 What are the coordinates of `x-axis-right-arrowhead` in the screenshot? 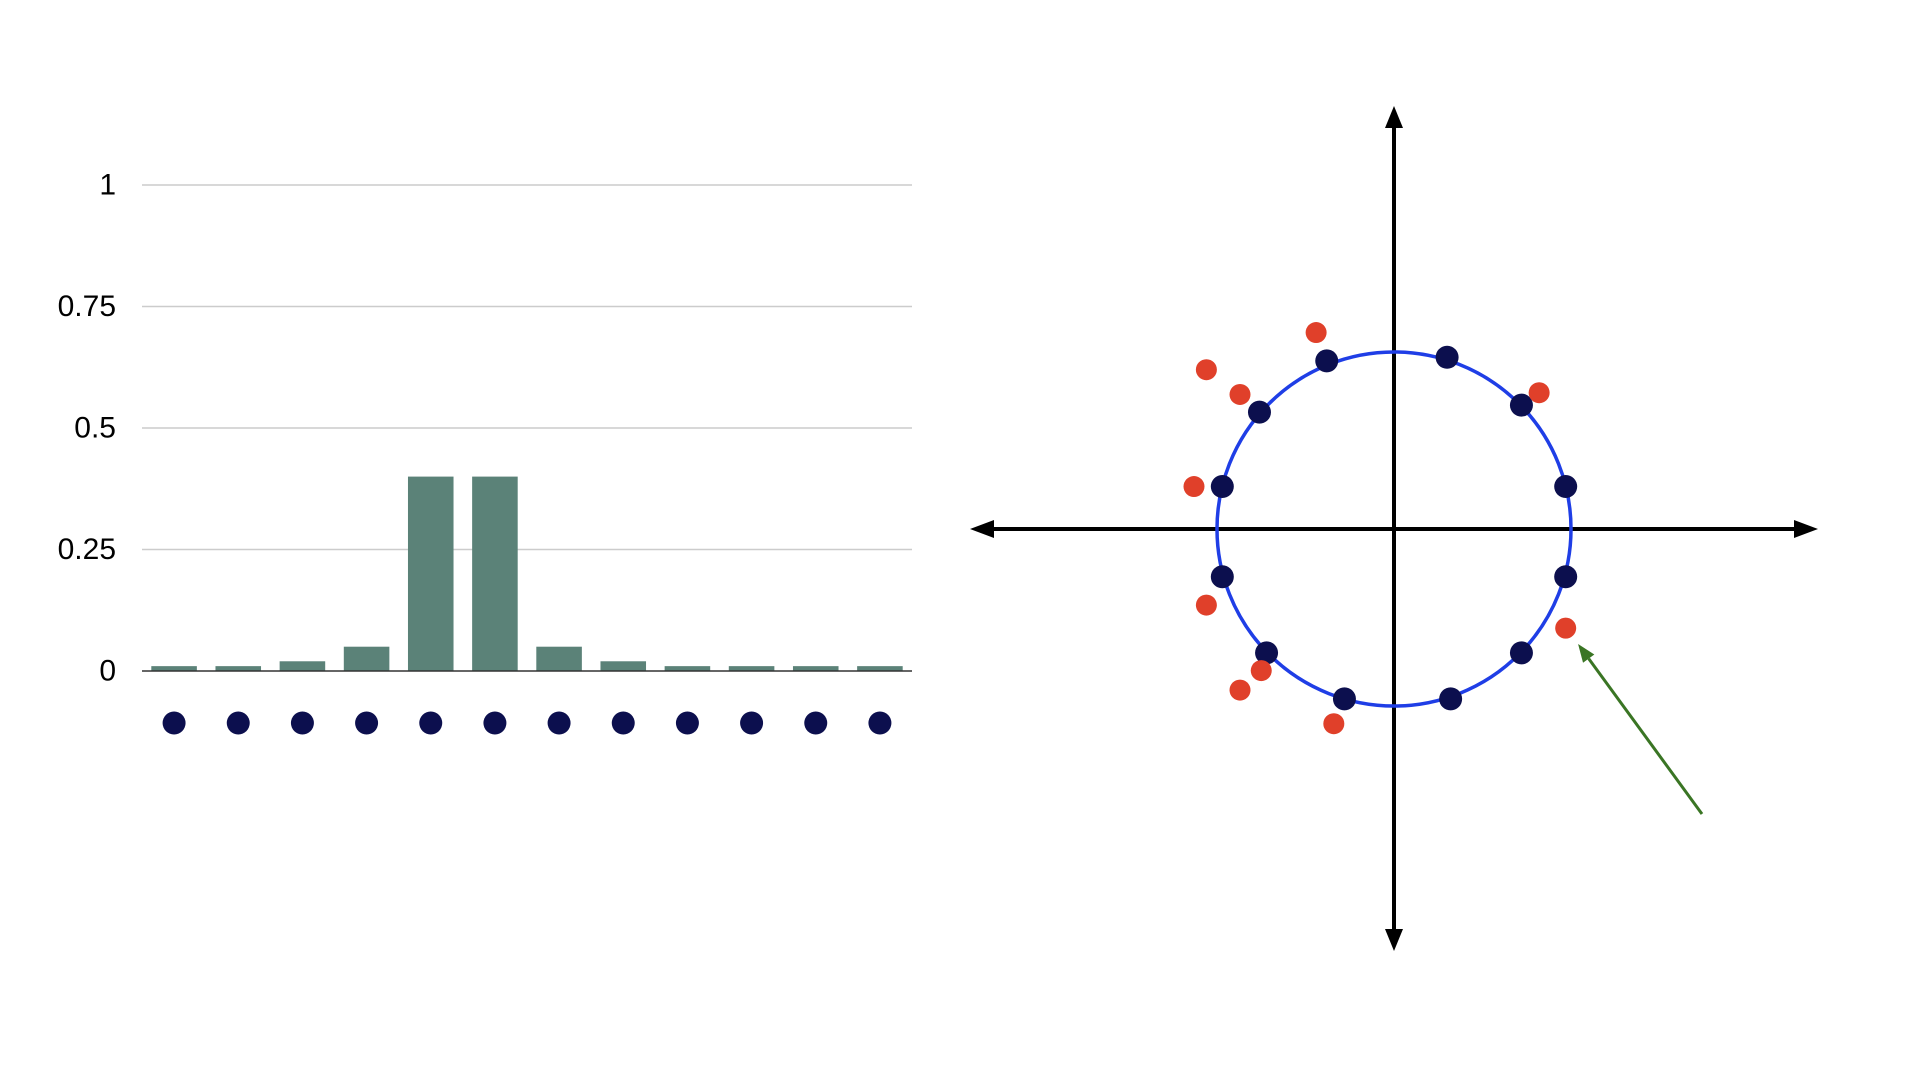 It's located at (1806, 529).